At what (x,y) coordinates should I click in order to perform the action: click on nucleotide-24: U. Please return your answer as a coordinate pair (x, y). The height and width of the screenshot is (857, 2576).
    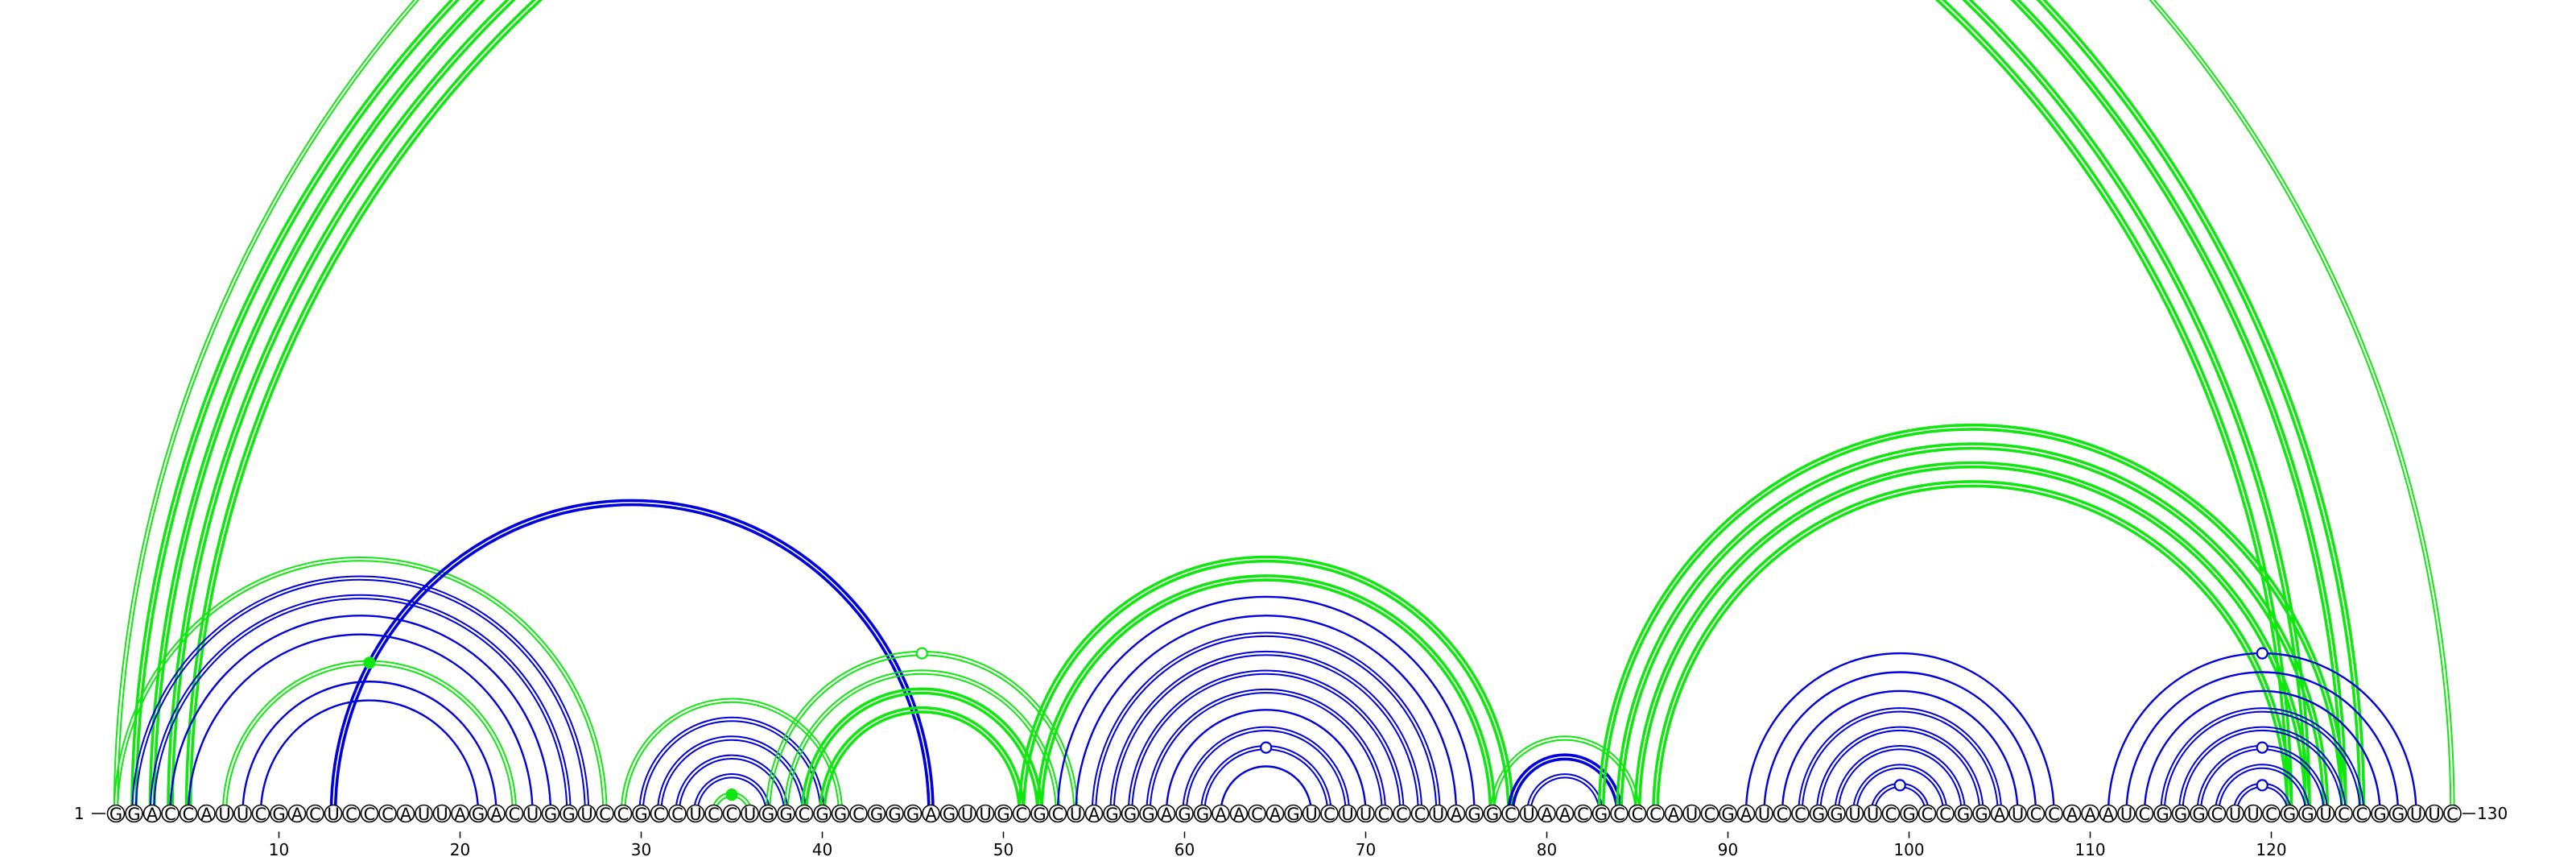
    Looking at the image, I should click on (532, 814).